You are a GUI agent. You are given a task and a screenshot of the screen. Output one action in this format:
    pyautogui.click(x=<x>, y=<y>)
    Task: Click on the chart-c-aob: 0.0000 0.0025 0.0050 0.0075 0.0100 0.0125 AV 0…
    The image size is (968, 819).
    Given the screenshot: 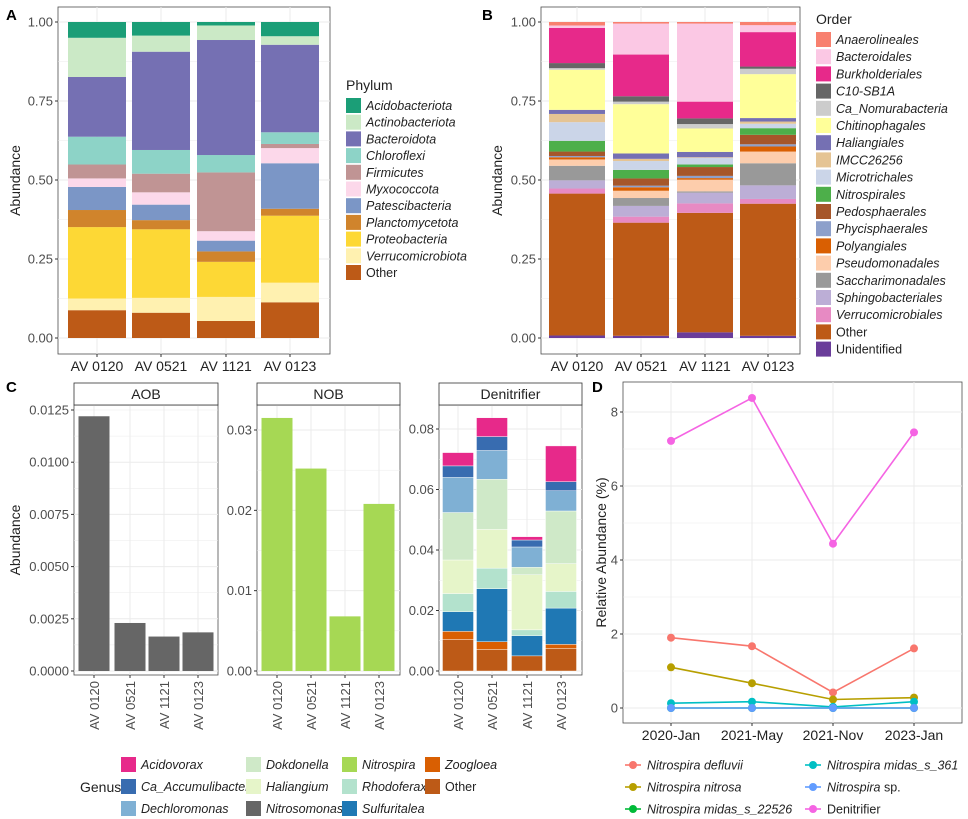 What is the action you would take?
    pyautogui.click(x=113, y=556)
    